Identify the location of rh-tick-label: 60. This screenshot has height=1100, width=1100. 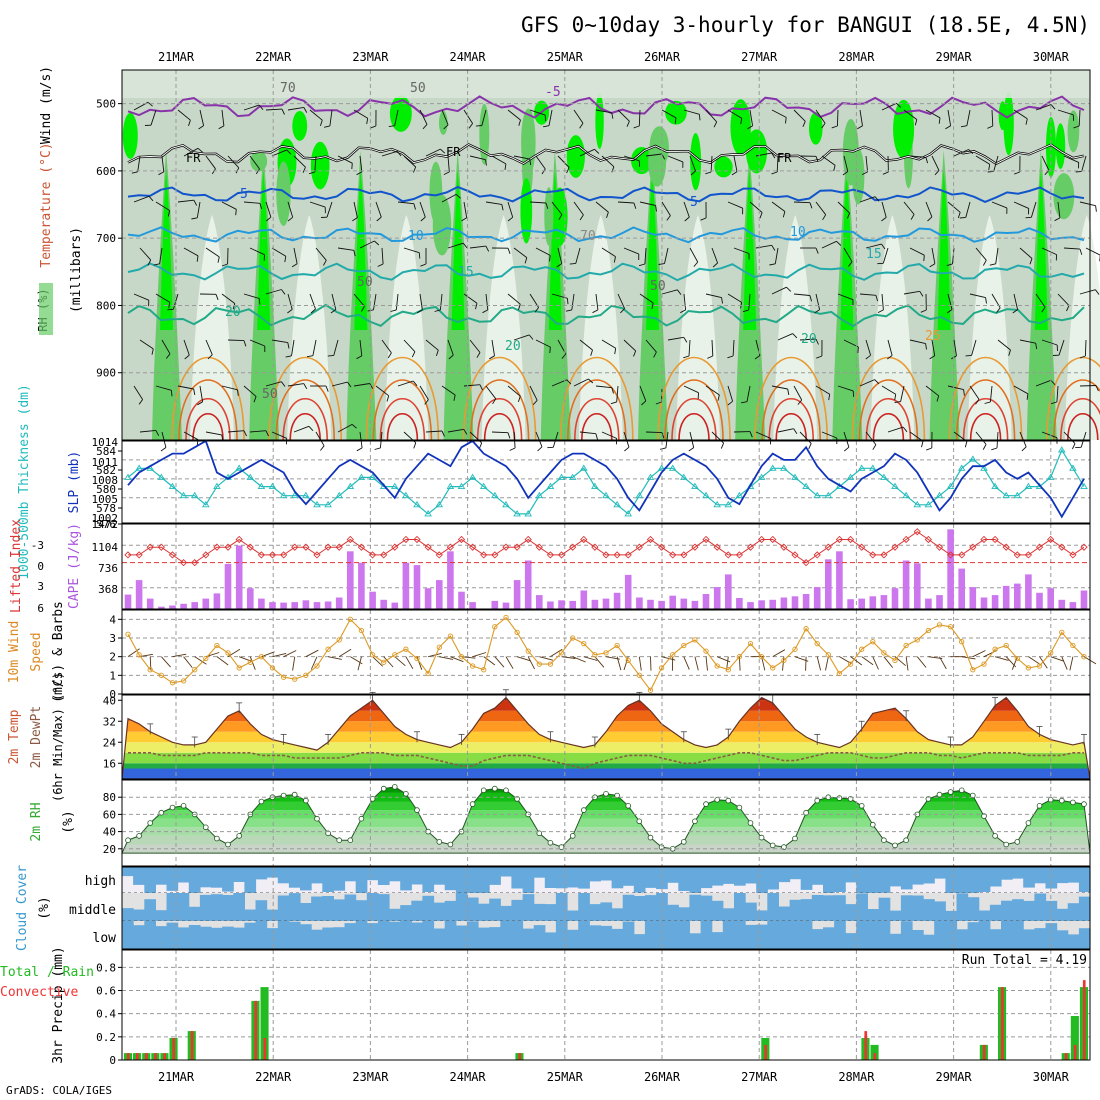
(109, 814).